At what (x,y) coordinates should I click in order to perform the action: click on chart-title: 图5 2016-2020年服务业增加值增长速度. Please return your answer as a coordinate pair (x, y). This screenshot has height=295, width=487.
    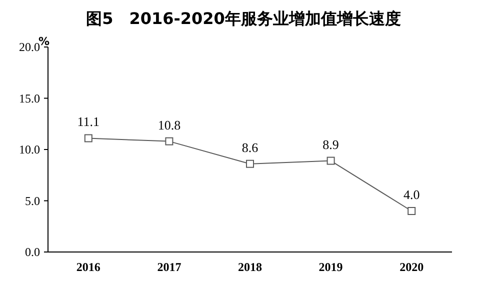
    Looking at the image, I should click on (243, 18).